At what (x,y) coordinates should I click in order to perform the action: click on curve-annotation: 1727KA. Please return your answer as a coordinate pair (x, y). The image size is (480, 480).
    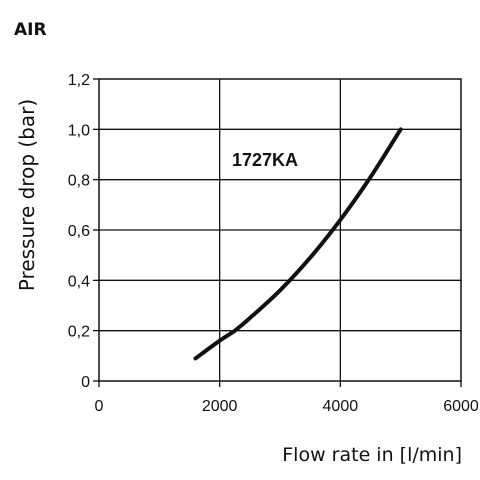
    Looking at the image, I should click on (265, 160).